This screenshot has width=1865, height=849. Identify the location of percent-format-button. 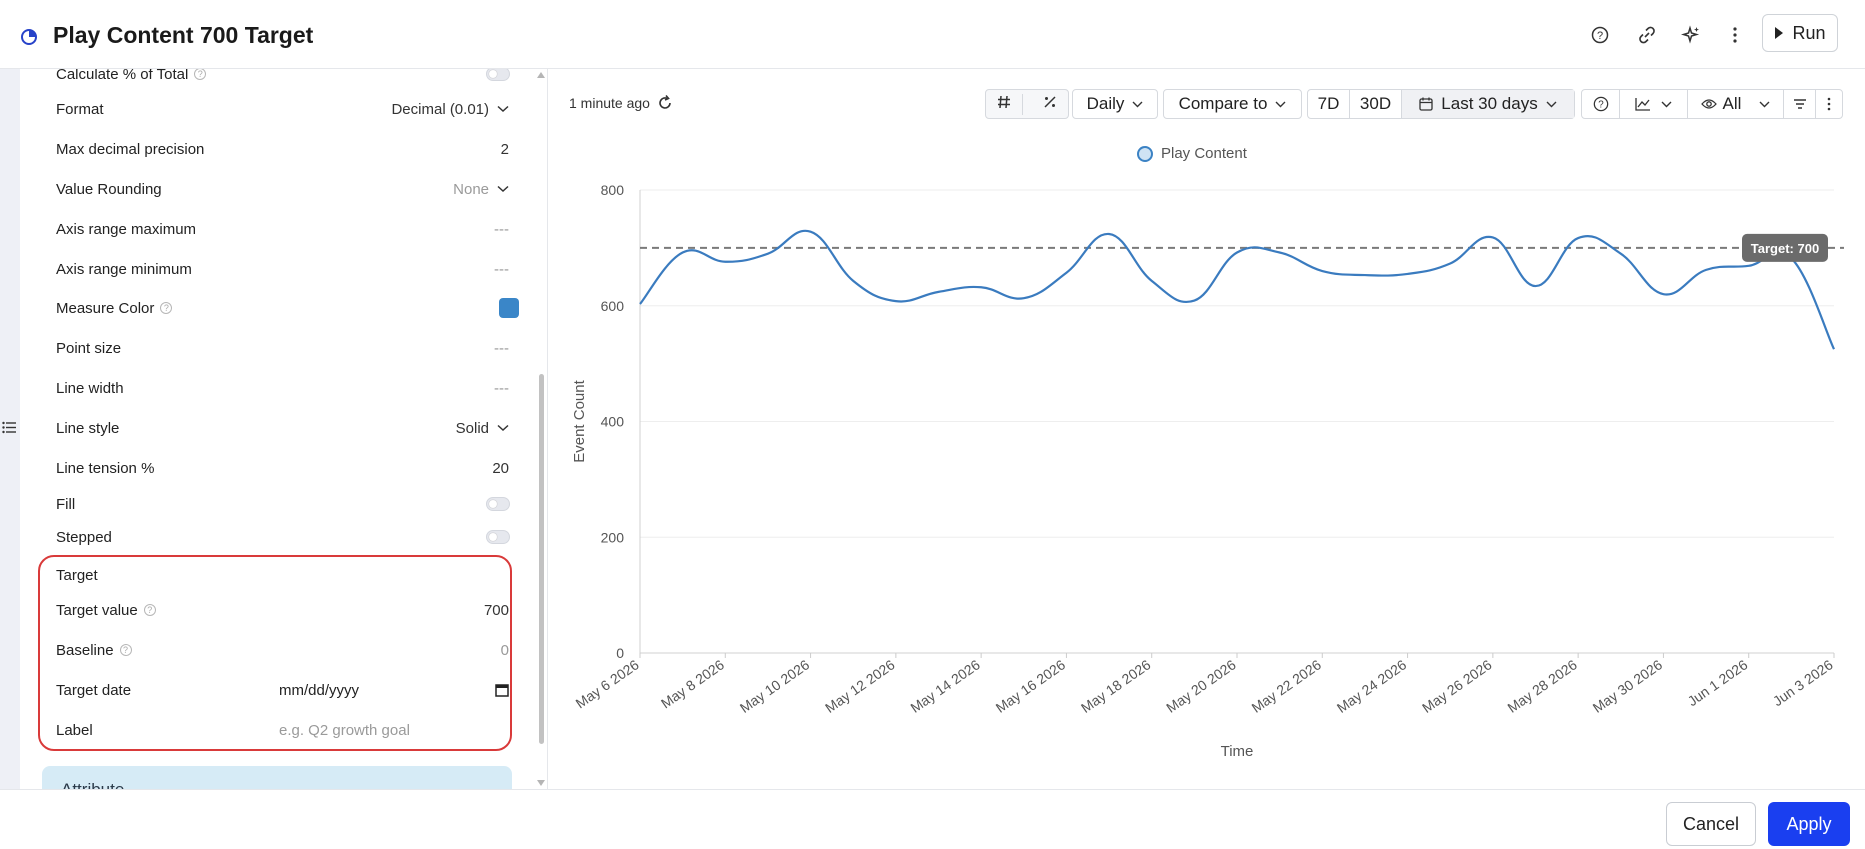
(1049, 104).